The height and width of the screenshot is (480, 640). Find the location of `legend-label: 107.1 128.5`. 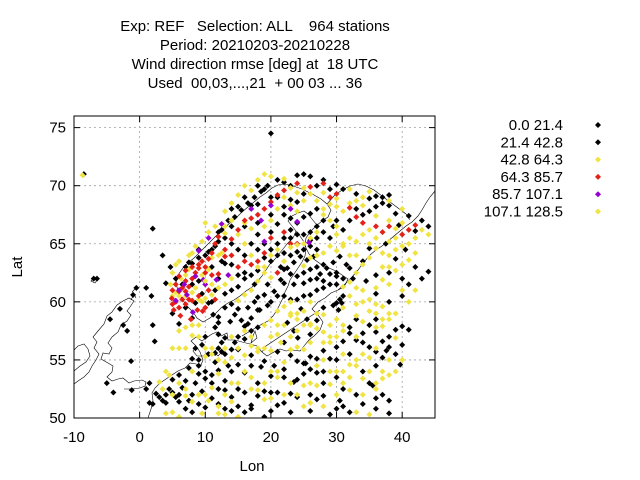

legend-label: 107.1 128.5 is located at coordinates (523, 212).